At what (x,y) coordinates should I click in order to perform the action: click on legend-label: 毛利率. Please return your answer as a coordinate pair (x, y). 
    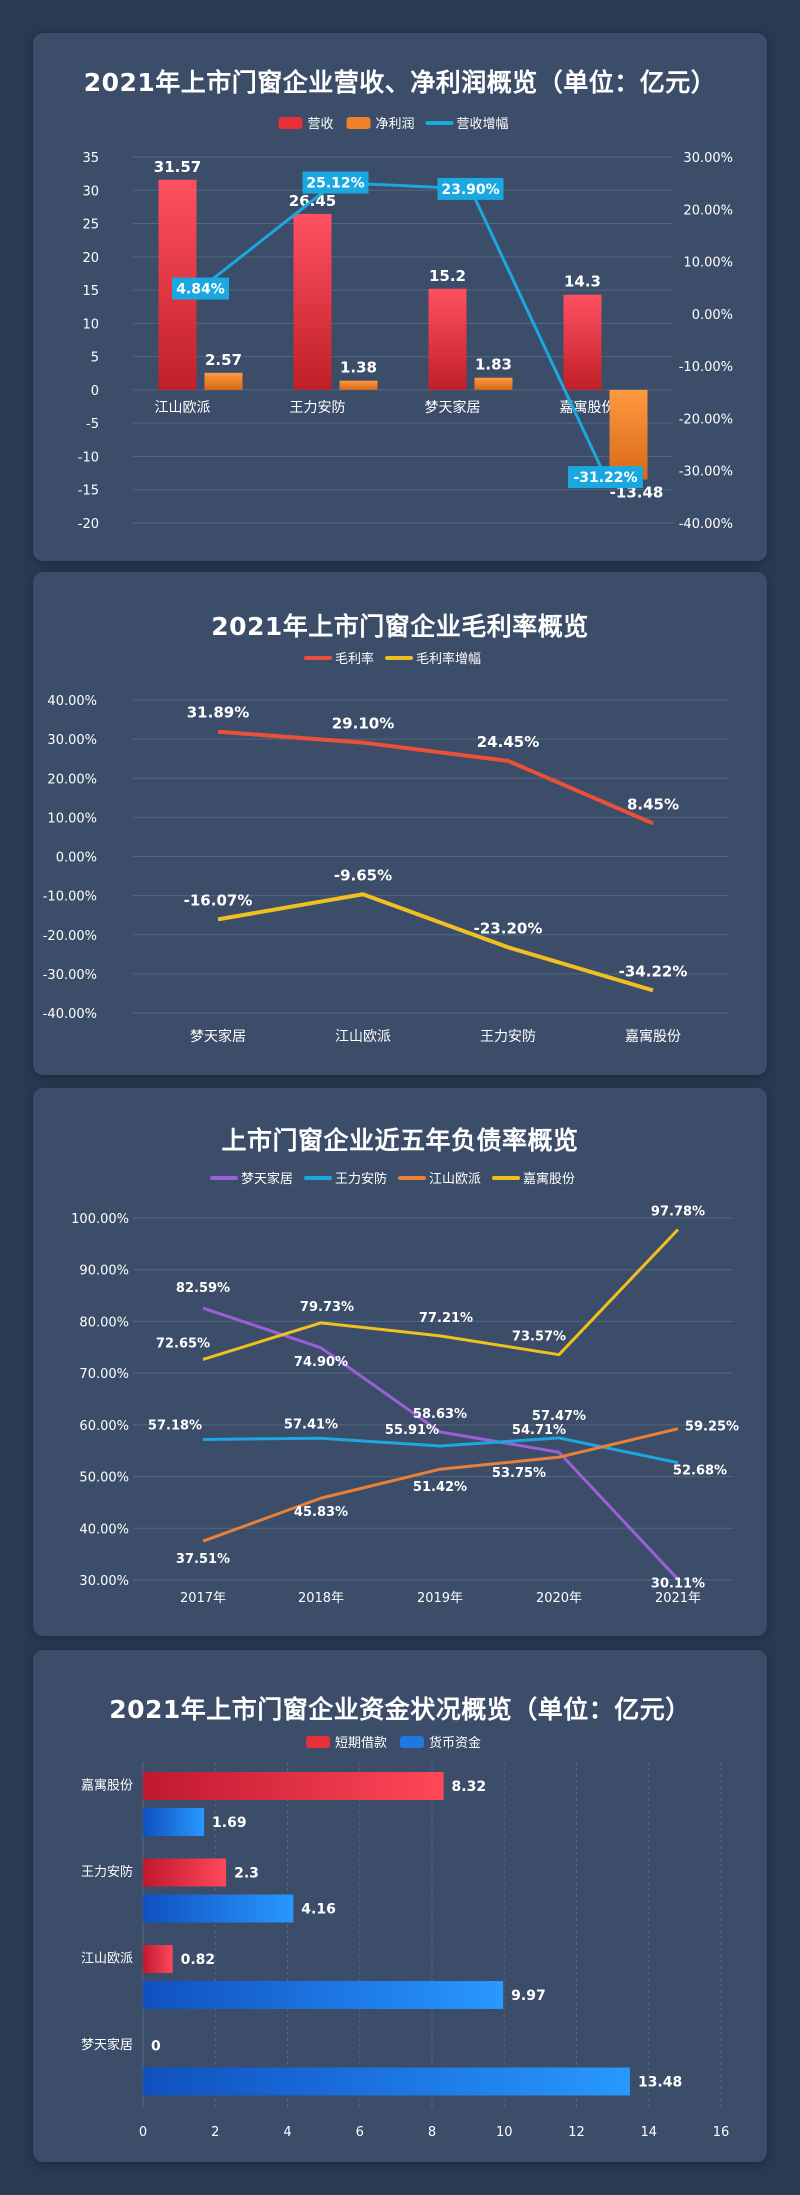
    Looking at the image, I should click on (354, 659).